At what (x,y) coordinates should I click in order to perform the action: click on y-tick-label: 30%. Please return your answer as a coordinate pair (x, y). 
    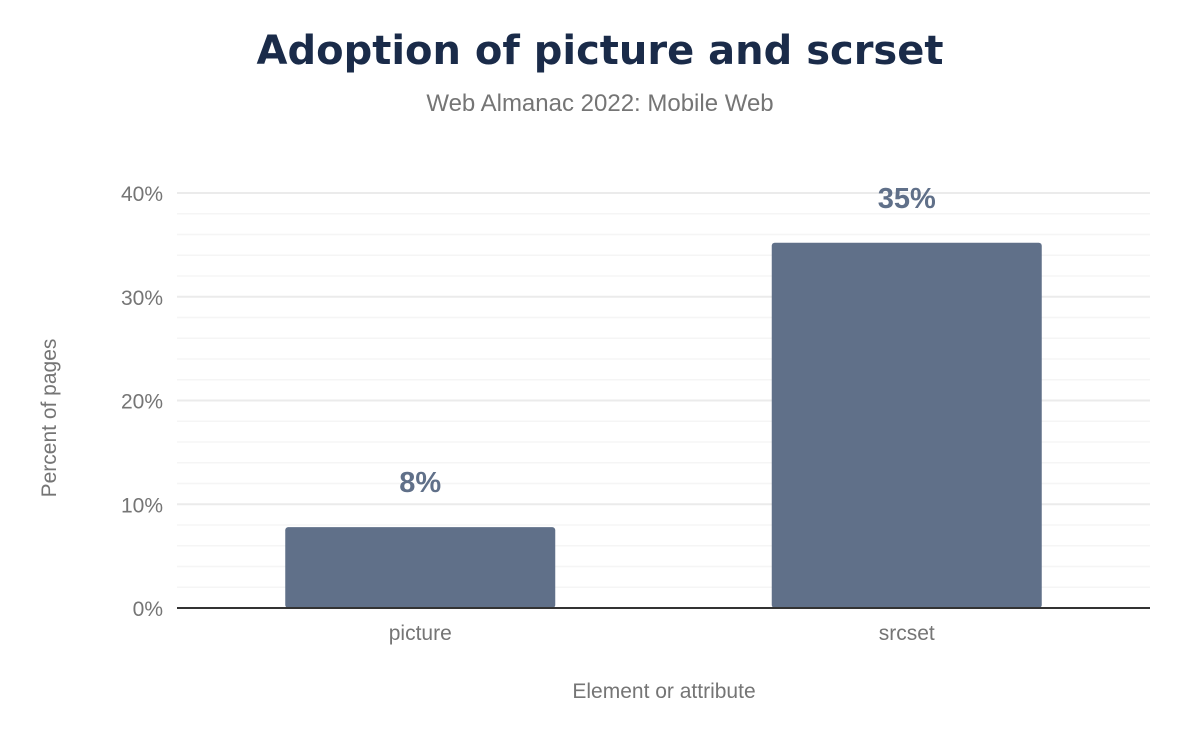
    Looking at the image, I should click on (142, 298).